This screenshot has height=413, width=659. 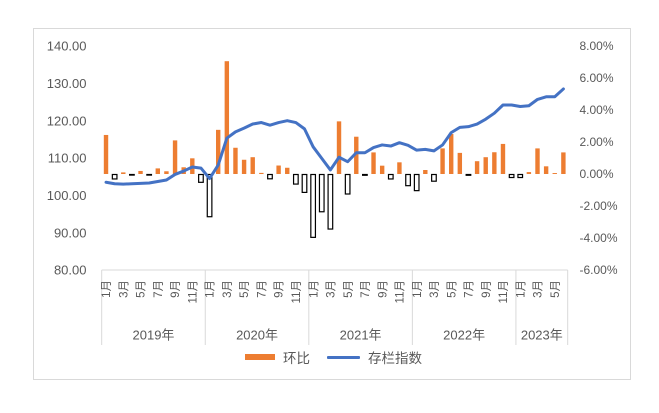 What do you see at coordinates (67, 46) in the screenshot?
I see `left-axis-tick-label: 140.00` at bounding box center [67, 46].